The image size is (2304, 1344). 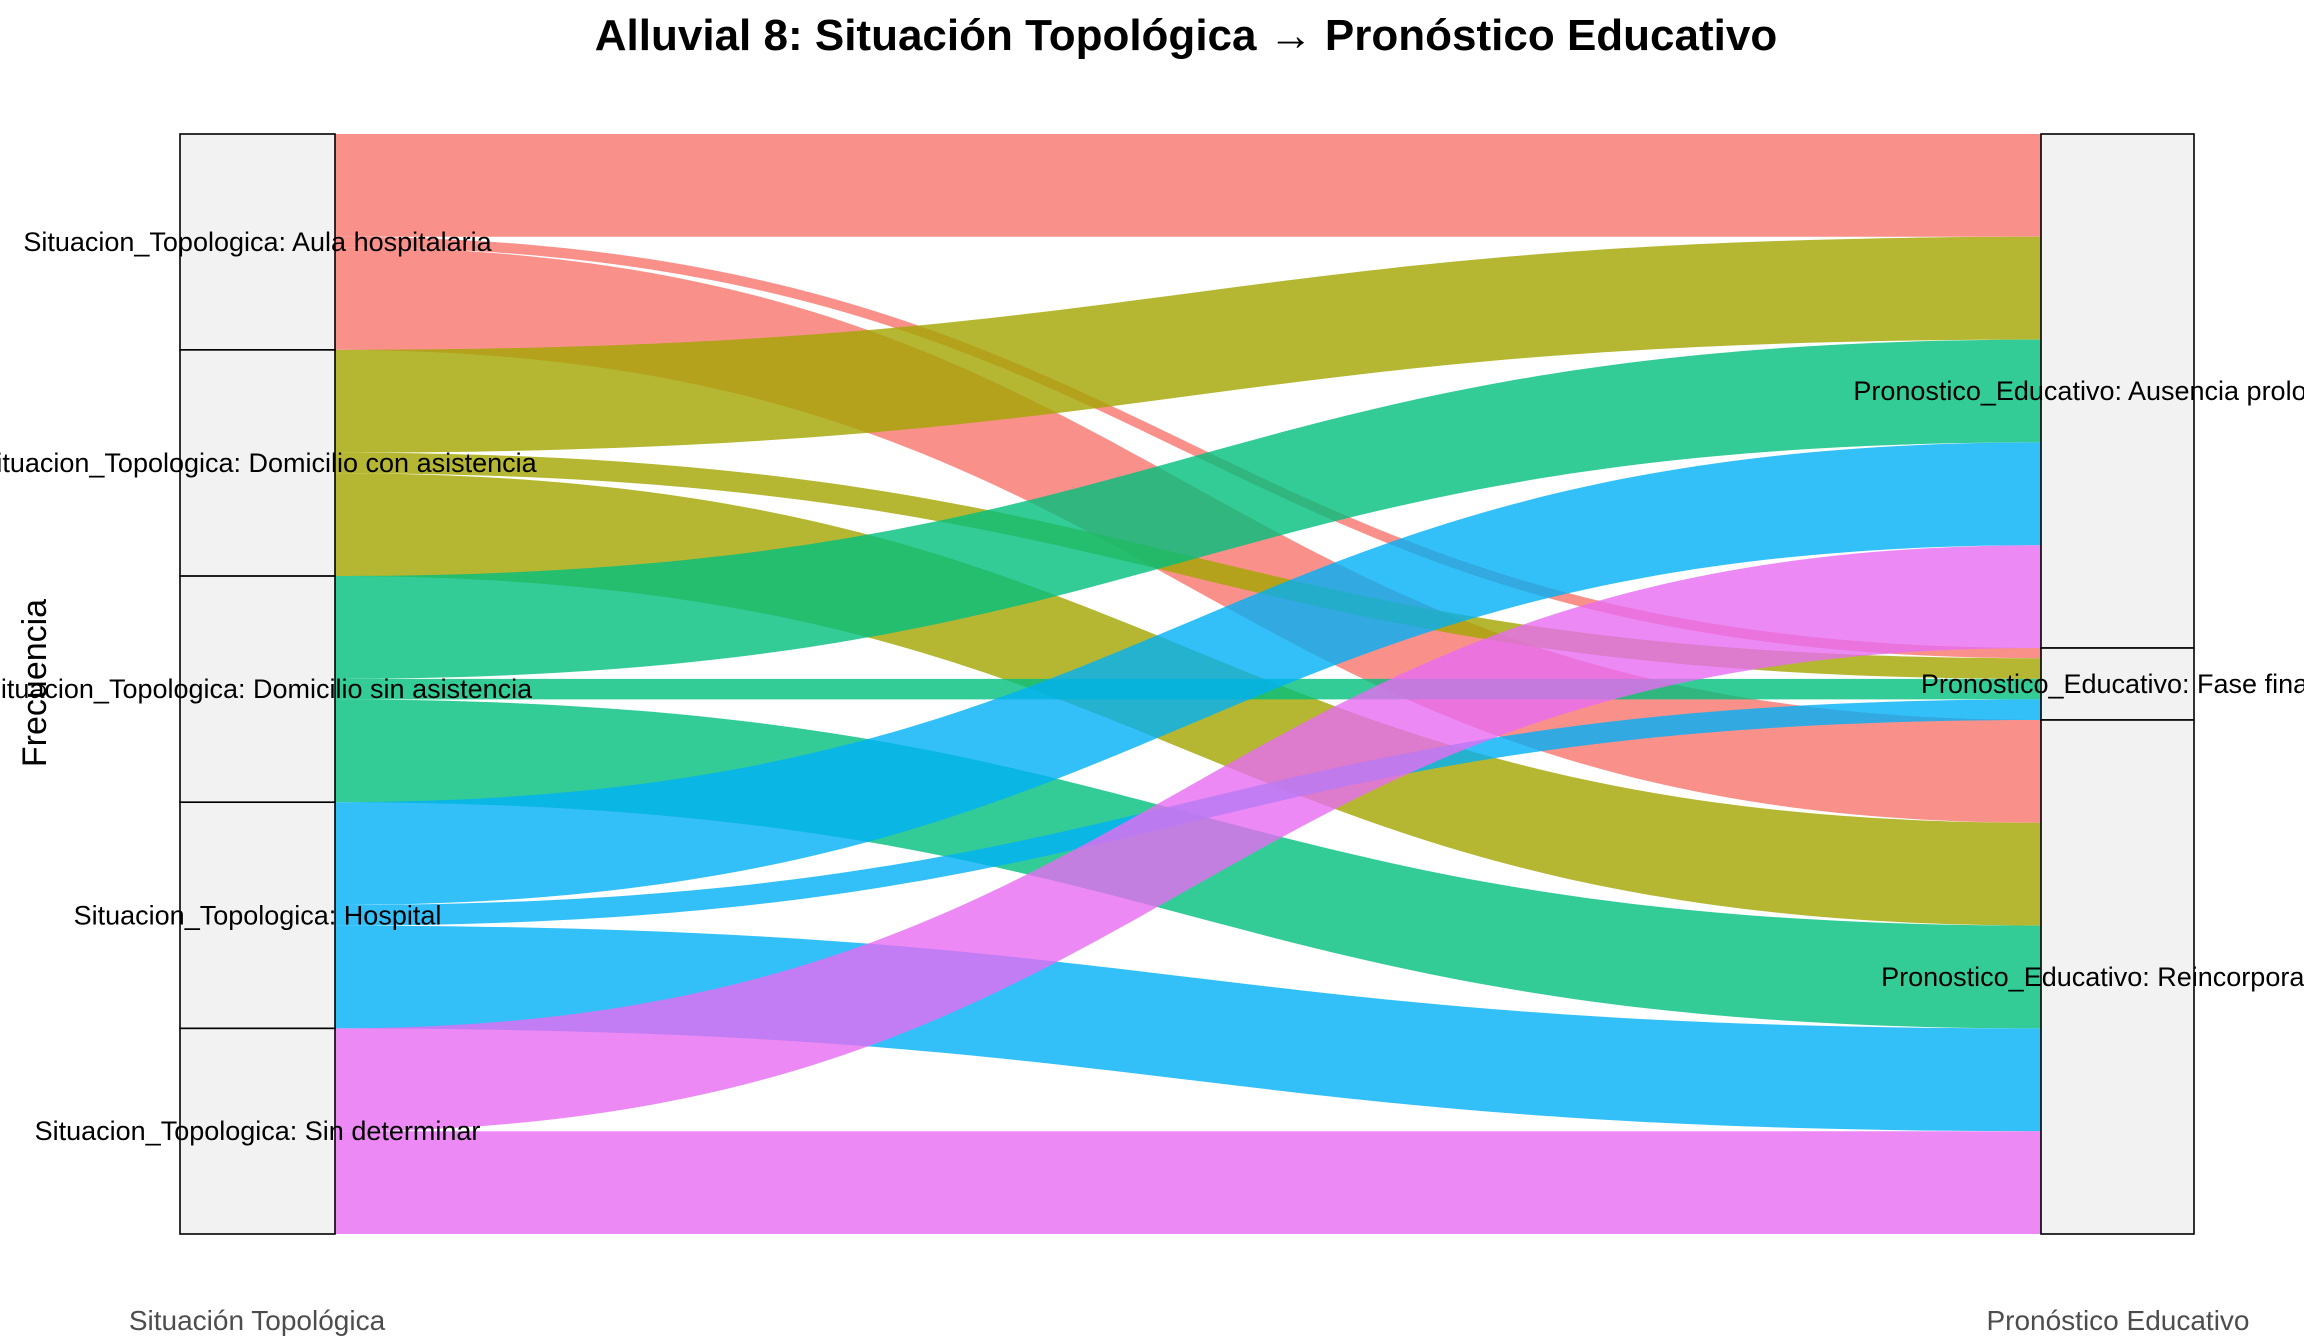 I want to click on flow-hosp-to-reinc, so click(x=1188, y=1028).